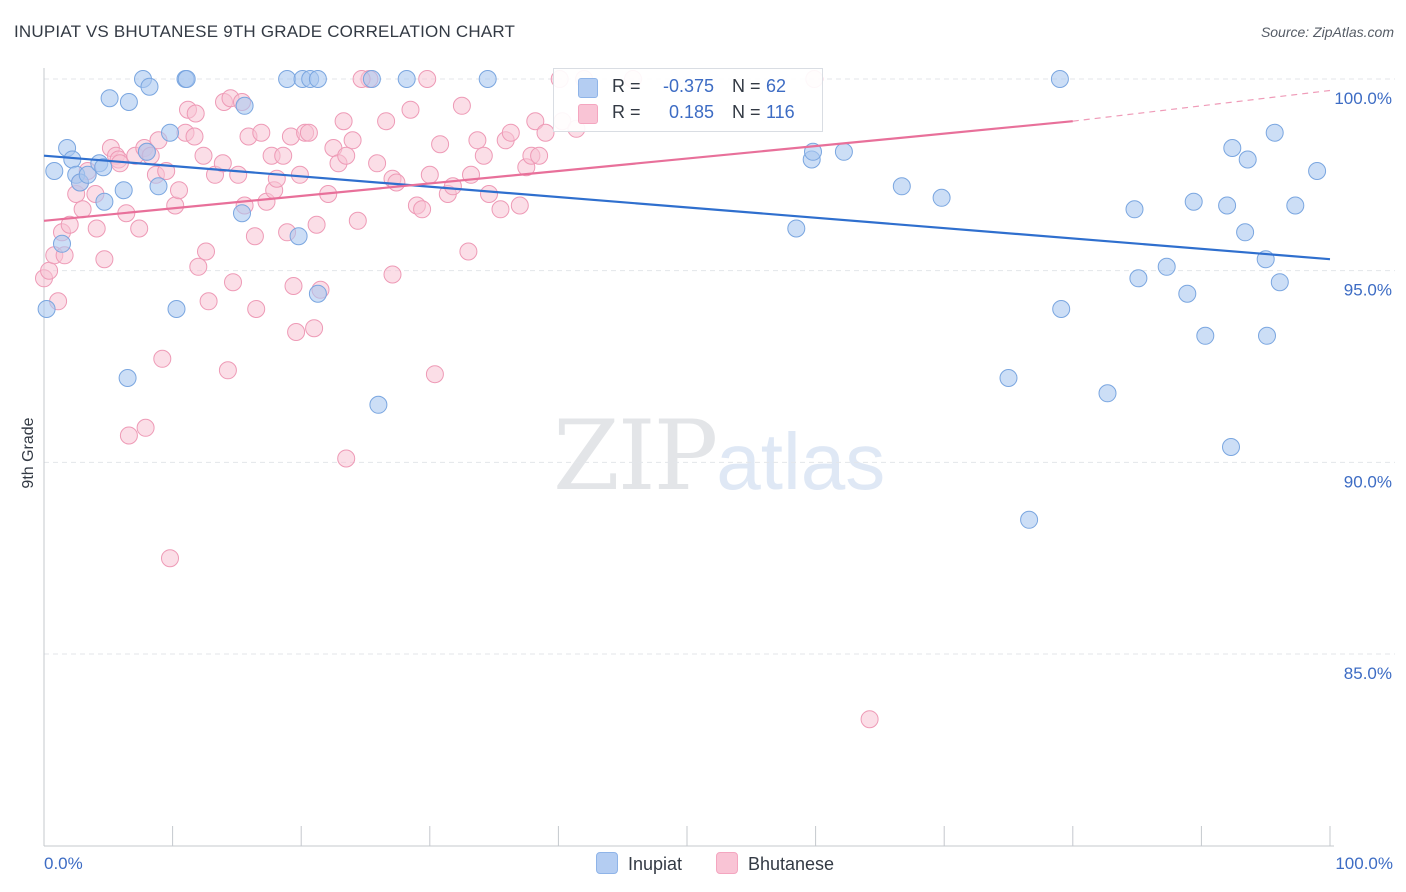  I want to click on correlation-legend: R = -0.375 N = 62 R = 0.185 N = 116, so click(688, 100).